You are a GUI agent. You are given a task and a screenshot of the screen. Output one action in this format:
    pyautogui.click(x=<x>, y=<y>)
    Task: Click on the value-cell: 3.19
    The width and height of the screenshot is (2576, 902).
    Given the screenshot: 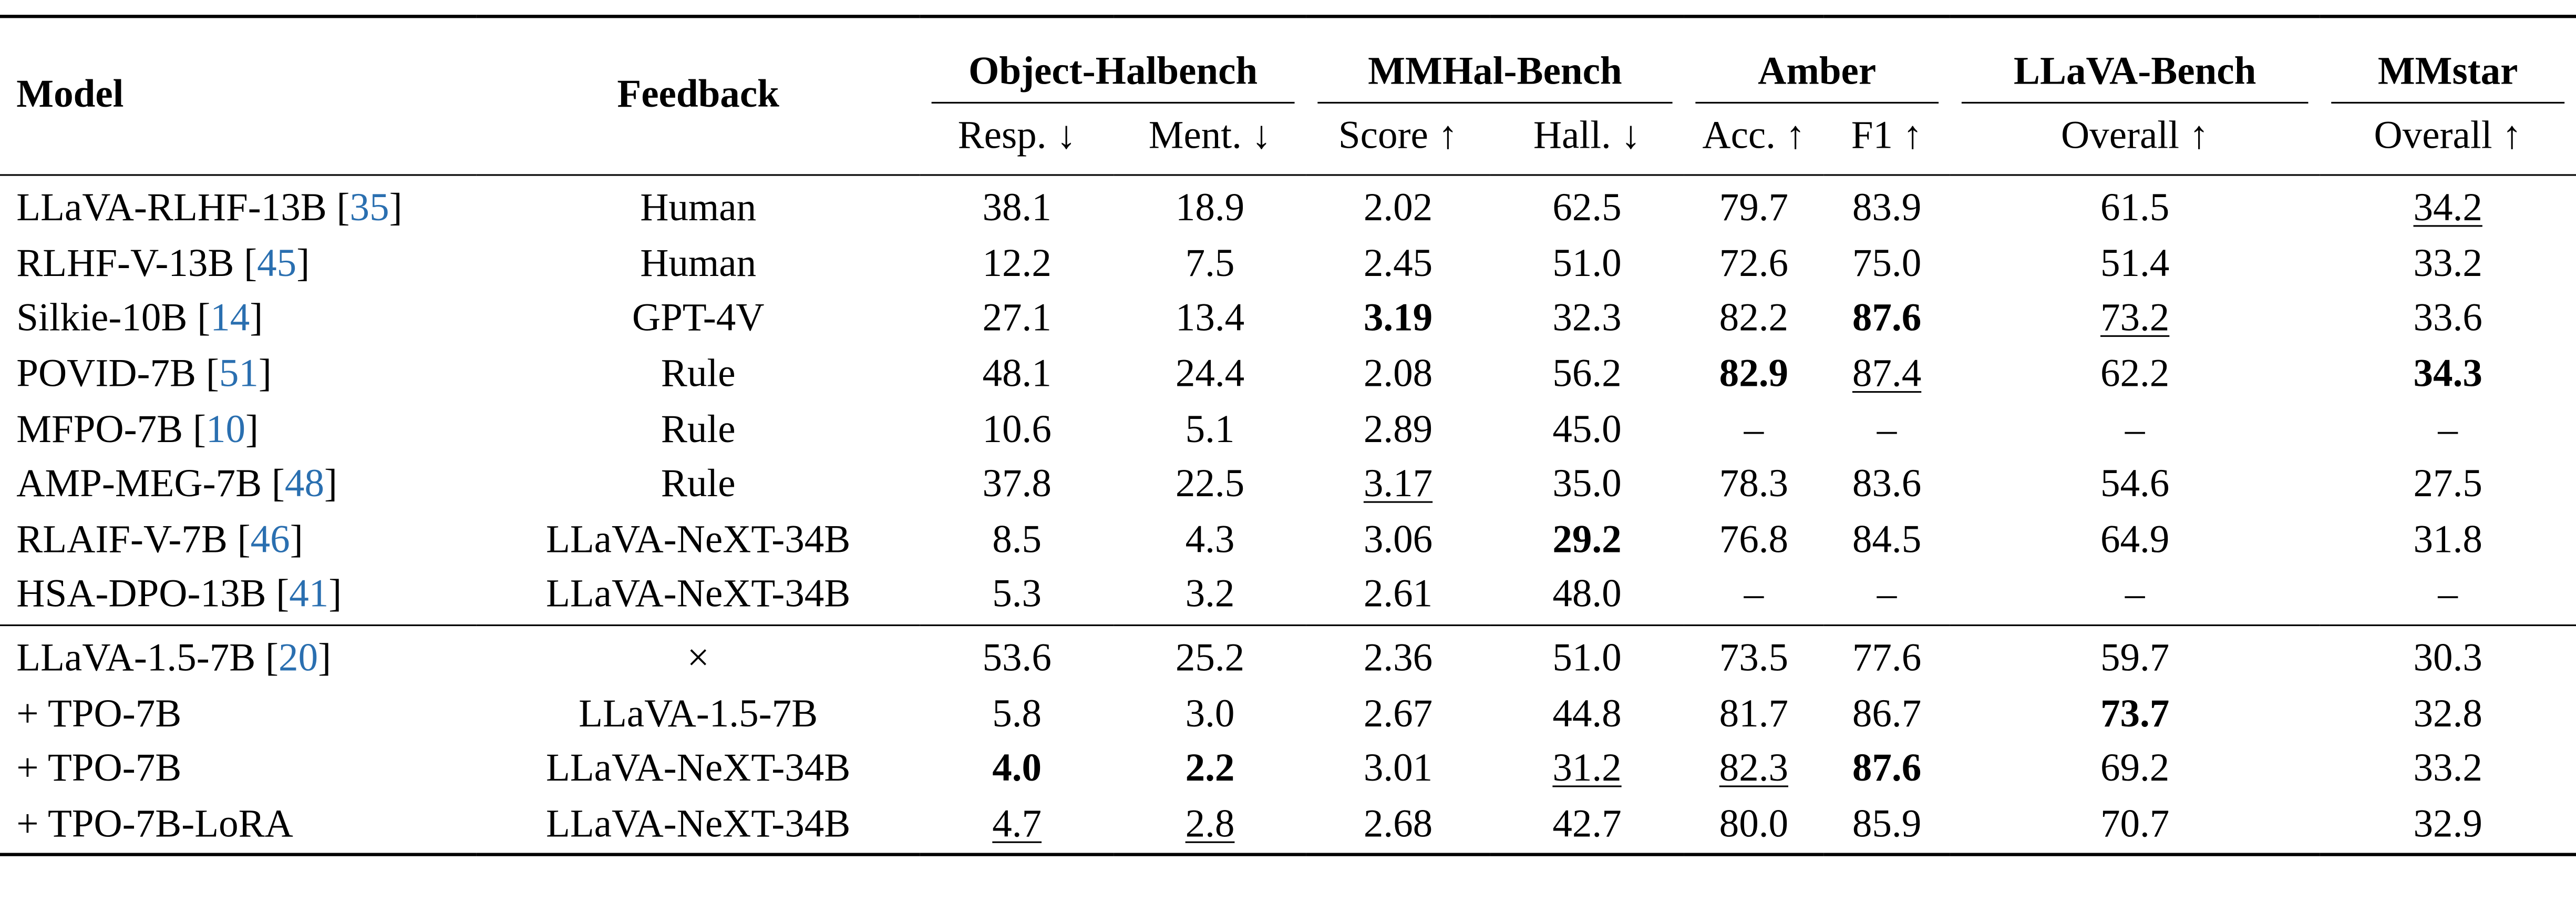 What is the action you would take?
    pyautogui.click(x=1398, y=320)
    